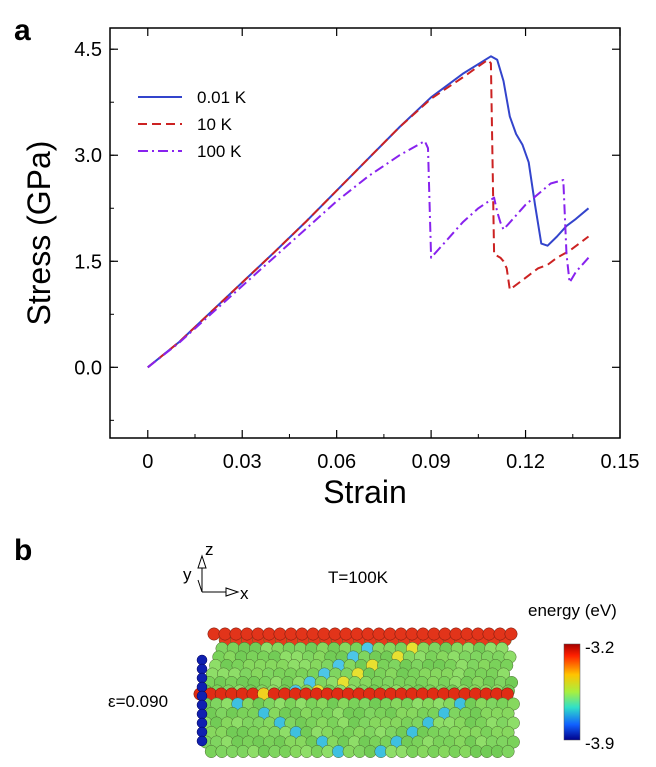 The image size is (656, 767). I want to click on y-axis-title: Stress (GPa), so click(39, 233).